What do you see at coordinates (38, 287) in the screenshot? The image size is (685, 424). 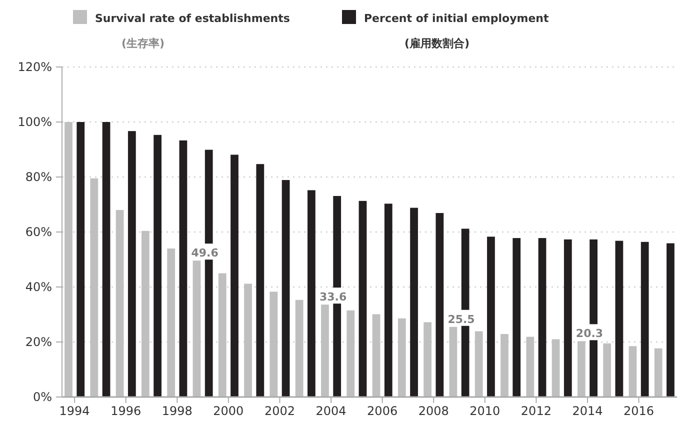 I see `y-tick-label: 40%` at bounding box center [38, 287].